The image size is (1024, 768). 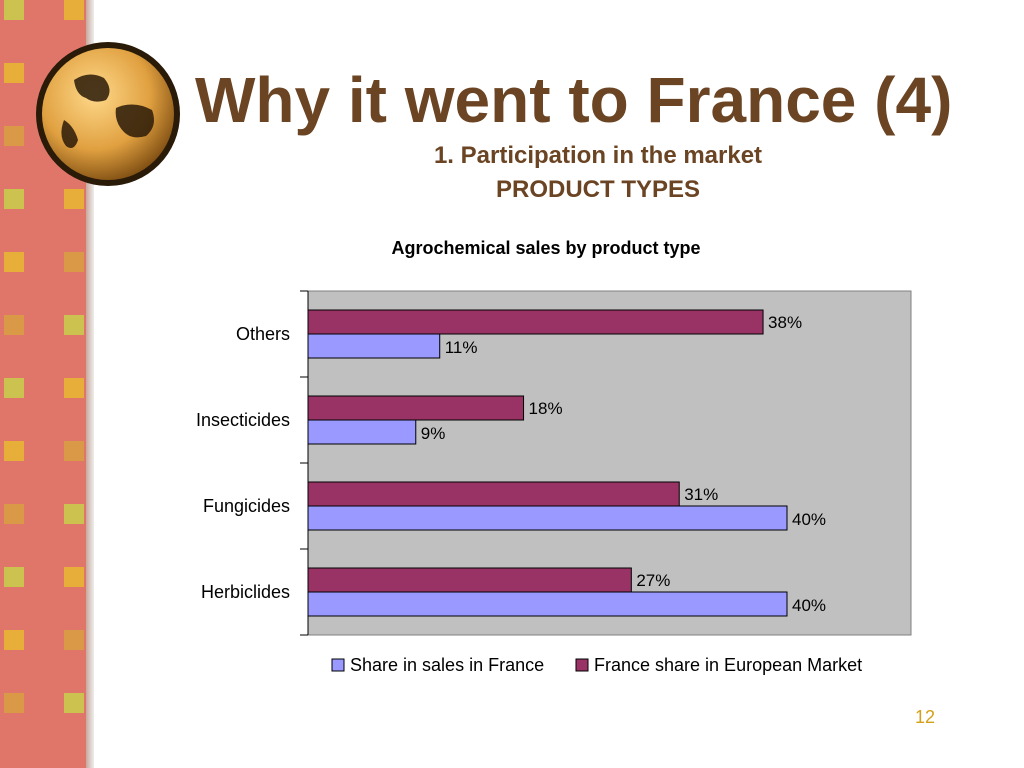 What do you see at coordinates (701, 494) in the screenshot?
I see `data-label: 31%` at bounding box center [701, 494].